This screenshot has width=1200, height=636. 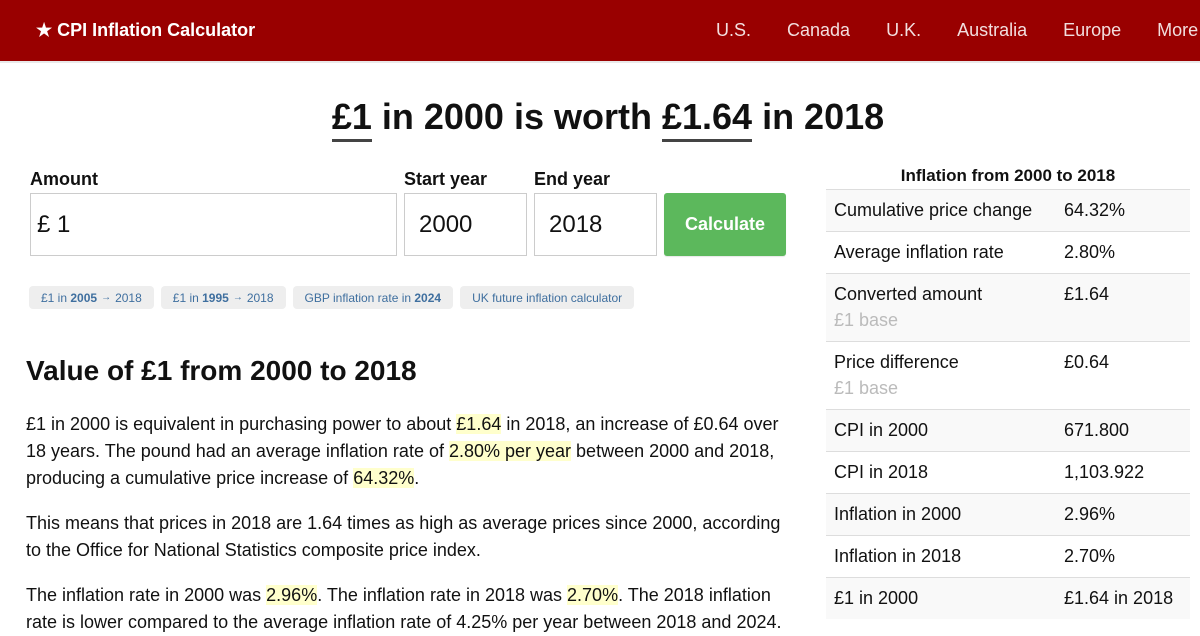 What do you see at coordinates (1087, 362) in the screenshot?
I see `row-value: £0.64` at bounding box center [1087, 362].